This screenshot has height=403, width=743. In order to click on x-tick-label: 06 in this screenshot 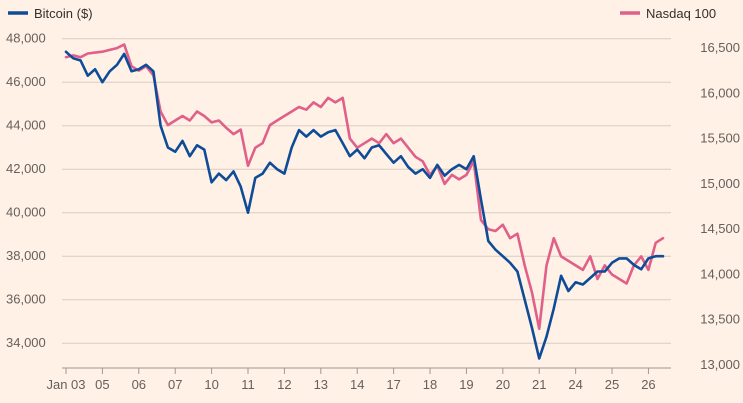, I will do `click(139, 384)`.